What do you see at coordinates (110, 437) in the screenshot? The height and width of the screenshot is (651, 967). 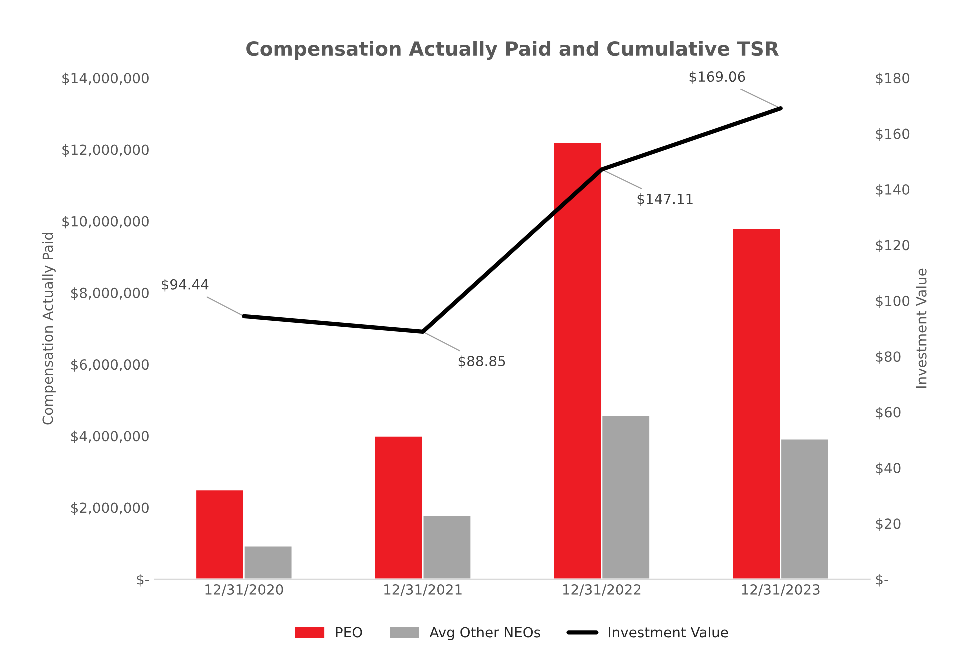 I see `y-tick-label: $4,000,000` at bounding box center [110, 437].